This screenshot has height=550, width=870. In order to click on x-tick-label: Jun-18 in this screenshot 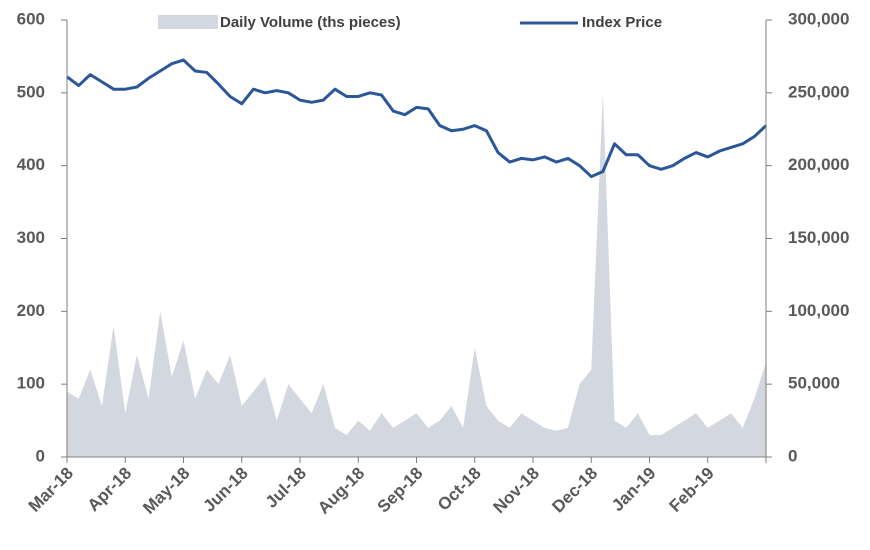, I will do `click(226, 490)`.